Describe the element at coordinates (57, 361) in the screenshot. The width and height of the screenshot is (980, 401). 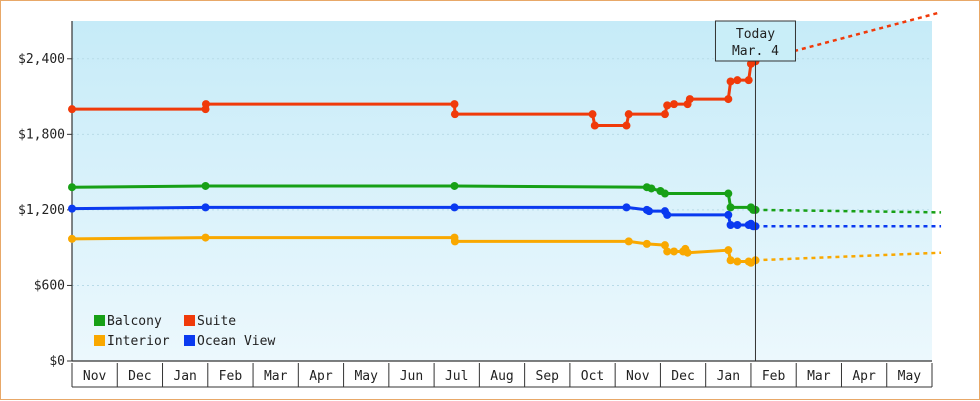
I see `y-tick-label: $0` at that location.